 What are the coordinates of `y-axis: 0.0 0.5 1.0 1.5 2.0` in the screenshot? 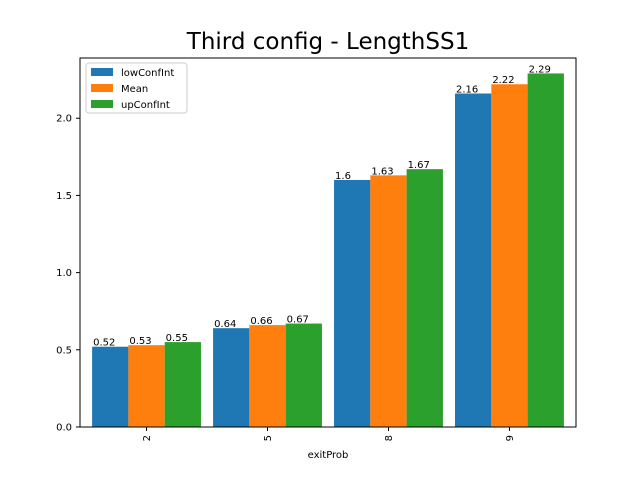 It's located at (68, 274).